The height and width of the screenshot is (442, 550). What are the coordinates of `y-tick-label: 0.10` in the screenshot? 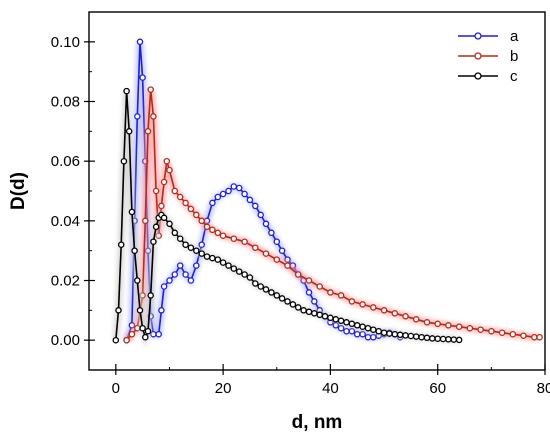 It's located at (65, 42).